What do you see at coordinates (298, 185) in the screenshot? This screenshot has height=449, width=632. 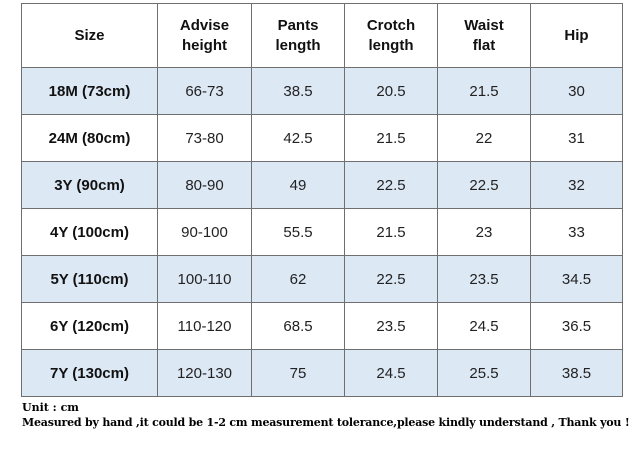 I see `cell-pants-length: 49` at bounding box center [298, 185].